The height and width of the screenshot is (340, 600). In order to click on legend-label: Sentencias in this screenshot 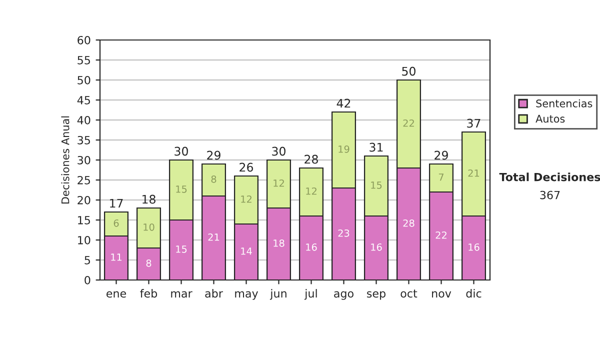, I will do `click(564, 103)`.